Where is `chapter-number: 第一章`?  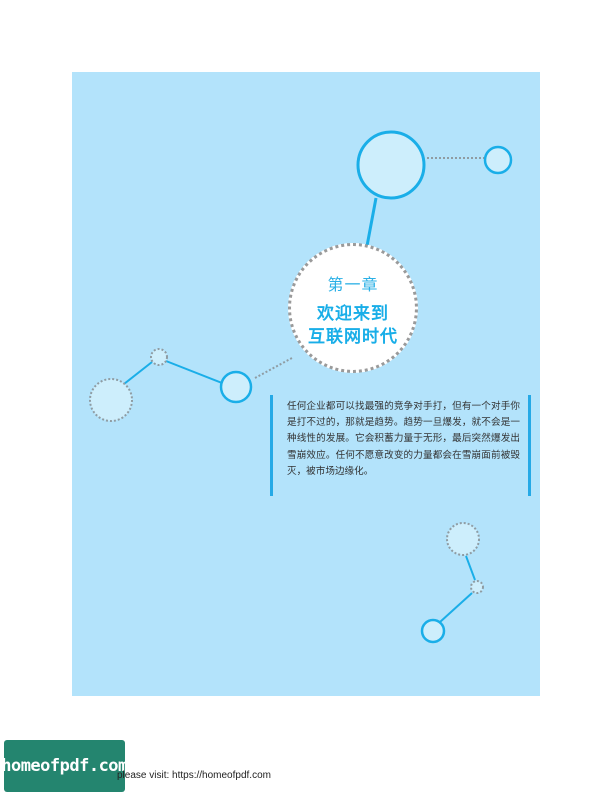 chapter-number: 第一章 is located at coordinates (353, 284).